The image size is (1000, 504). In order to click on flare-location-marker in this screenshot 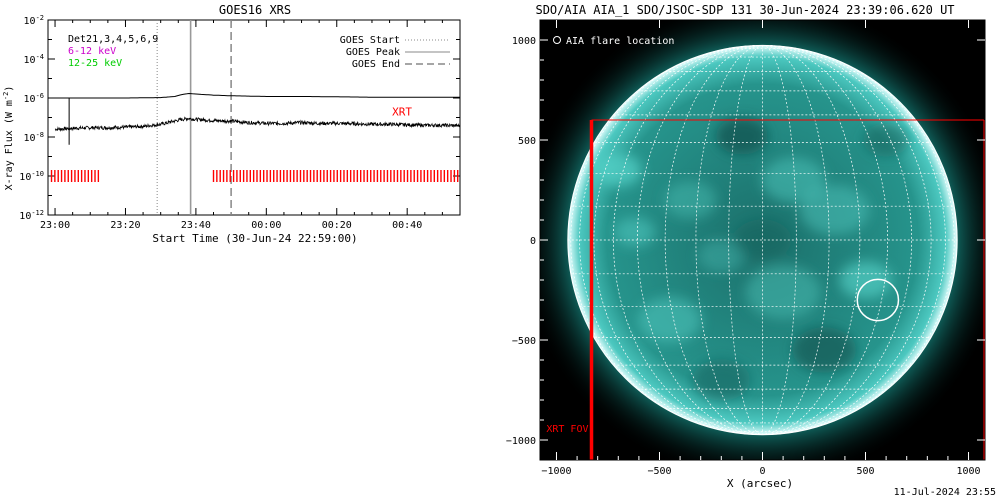, I will do `click(878, 300)`.